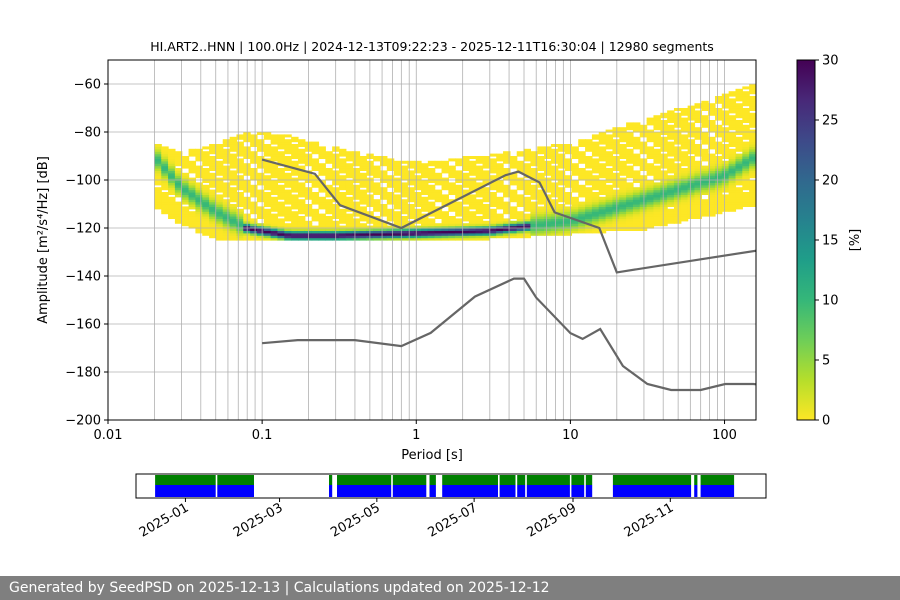 Image resolution: width=900 pixels, height=600 pixels. I want to click on y-tick-label: −60, so click(87, 85).